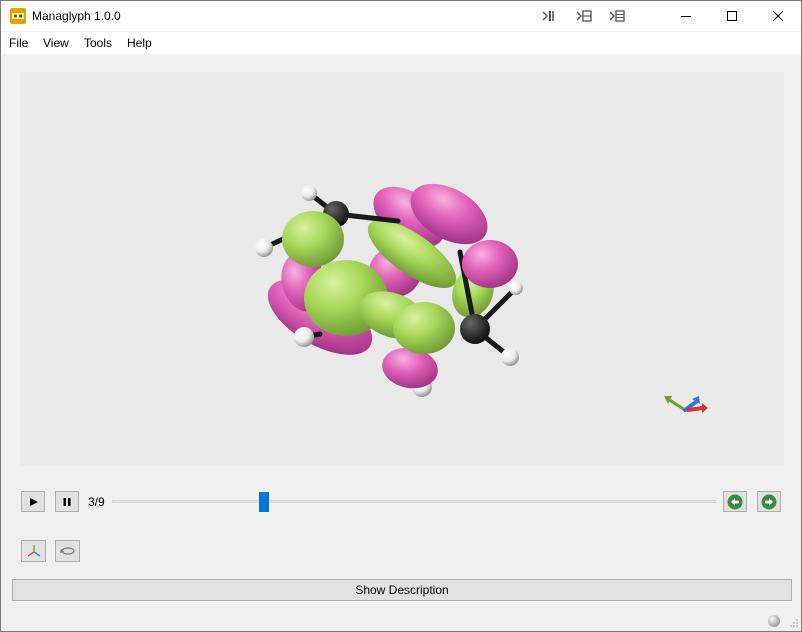 The height and width of the screenshot is (632, 802). I want to click on minimize-icon, so click(686, 16).